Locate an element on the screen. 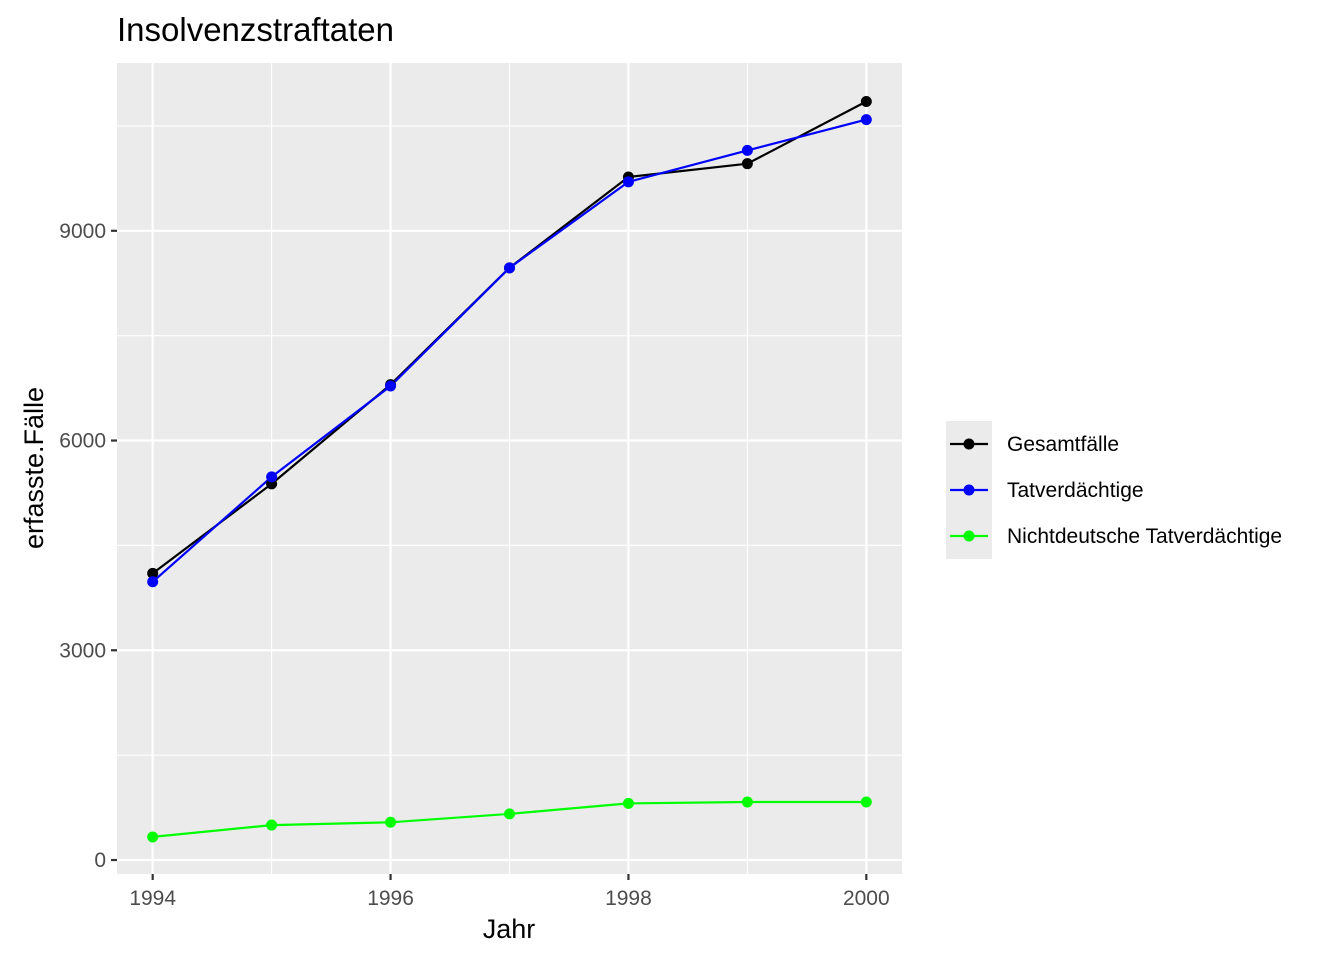 Image resolution: width=1344 pixels, height=965 pixels. x-tick-label: 1994 is located at coordinates (152, 898).